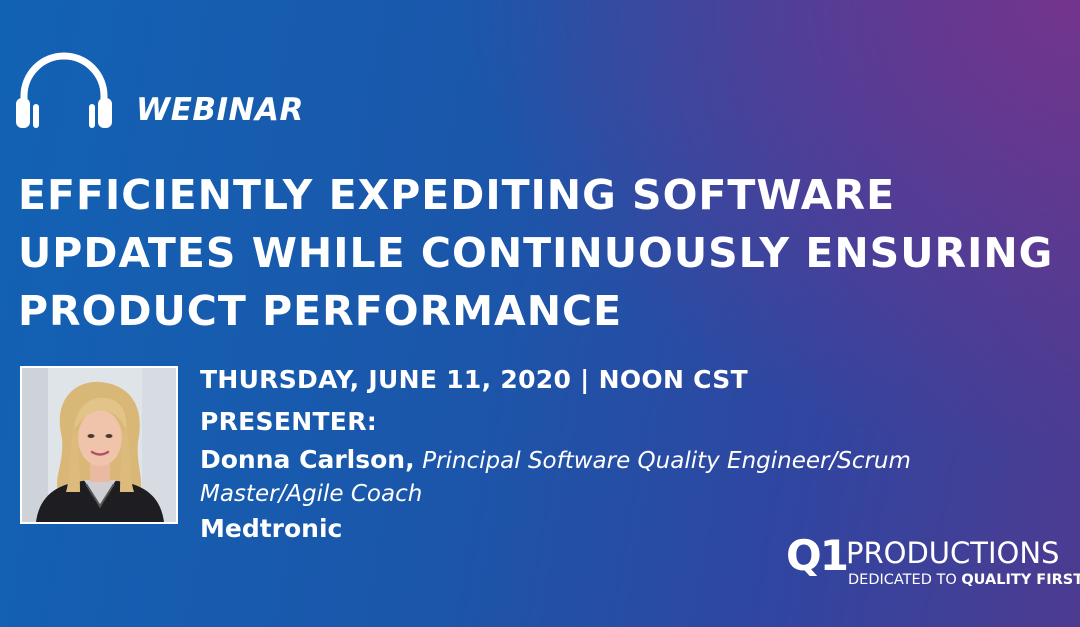  I want to click on logo-tagline: DEDICATED TO QUALITY FIRST, so click(964, 580).